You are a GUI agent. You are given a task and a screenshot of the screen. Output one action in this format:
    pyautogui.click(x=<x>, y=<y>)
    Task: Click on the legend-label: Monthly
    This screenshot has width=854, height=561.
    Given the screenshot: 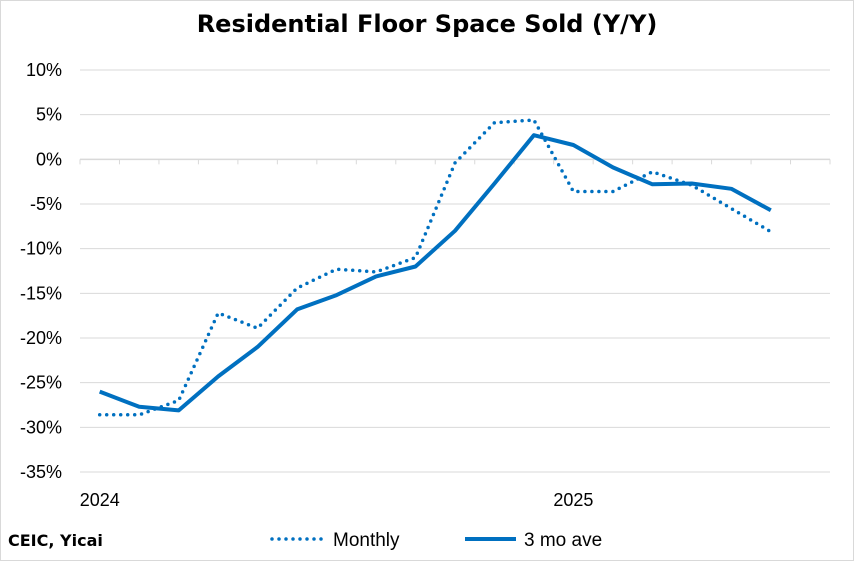 What is the action you would take?
    pyautogui.click(x=366, y=540)
    